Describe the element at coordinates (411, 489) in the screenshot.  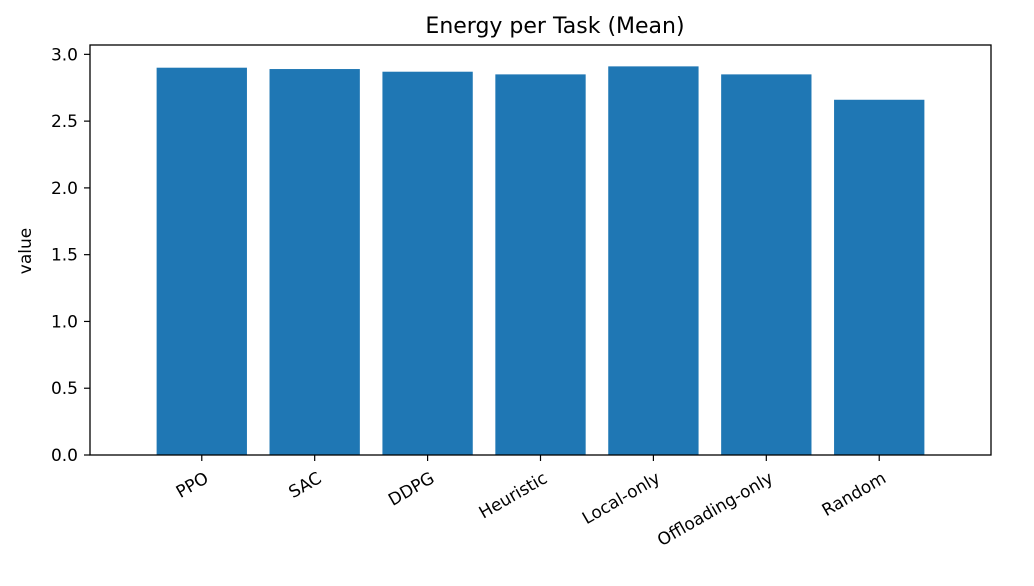
I see `x-tick-label-ddpg: DDPG` at that location.